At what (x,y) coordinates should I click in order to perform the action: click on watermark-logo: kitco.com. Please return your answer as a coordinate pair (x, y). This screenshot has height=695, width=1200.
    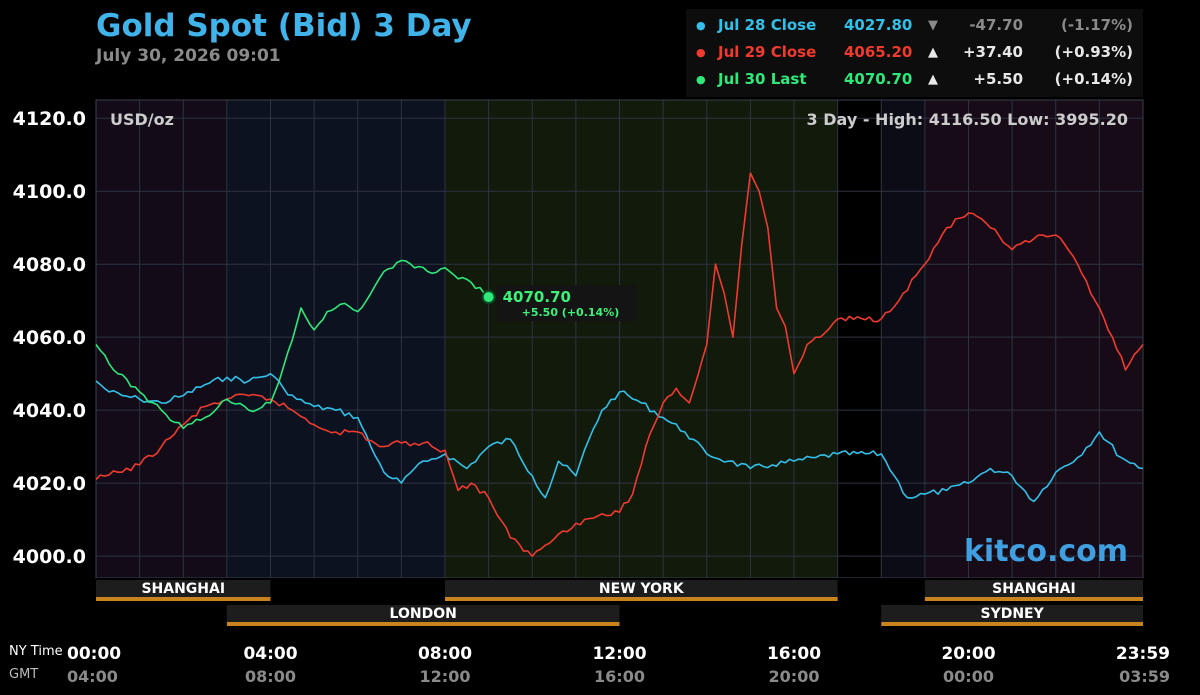
    Looking at the image, I should click on (1046, 551).